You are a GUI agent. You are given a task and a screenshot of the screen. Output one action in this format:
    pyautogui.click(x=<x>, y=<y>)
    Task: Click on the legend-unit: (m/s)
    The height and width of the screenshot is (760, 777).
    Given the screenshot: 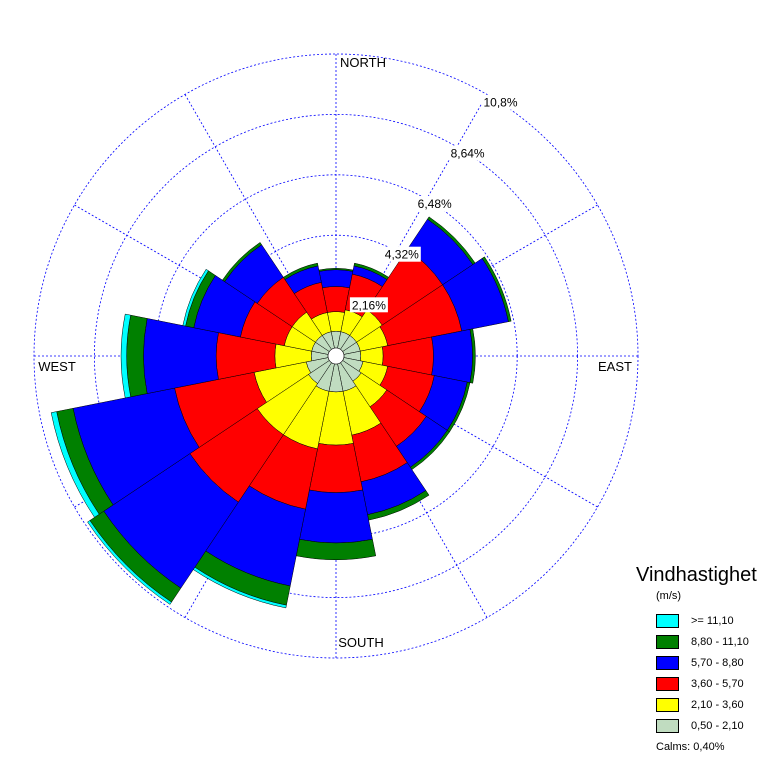 What is the action you would take?
    pyautogui.click(x=669, y=596)
    